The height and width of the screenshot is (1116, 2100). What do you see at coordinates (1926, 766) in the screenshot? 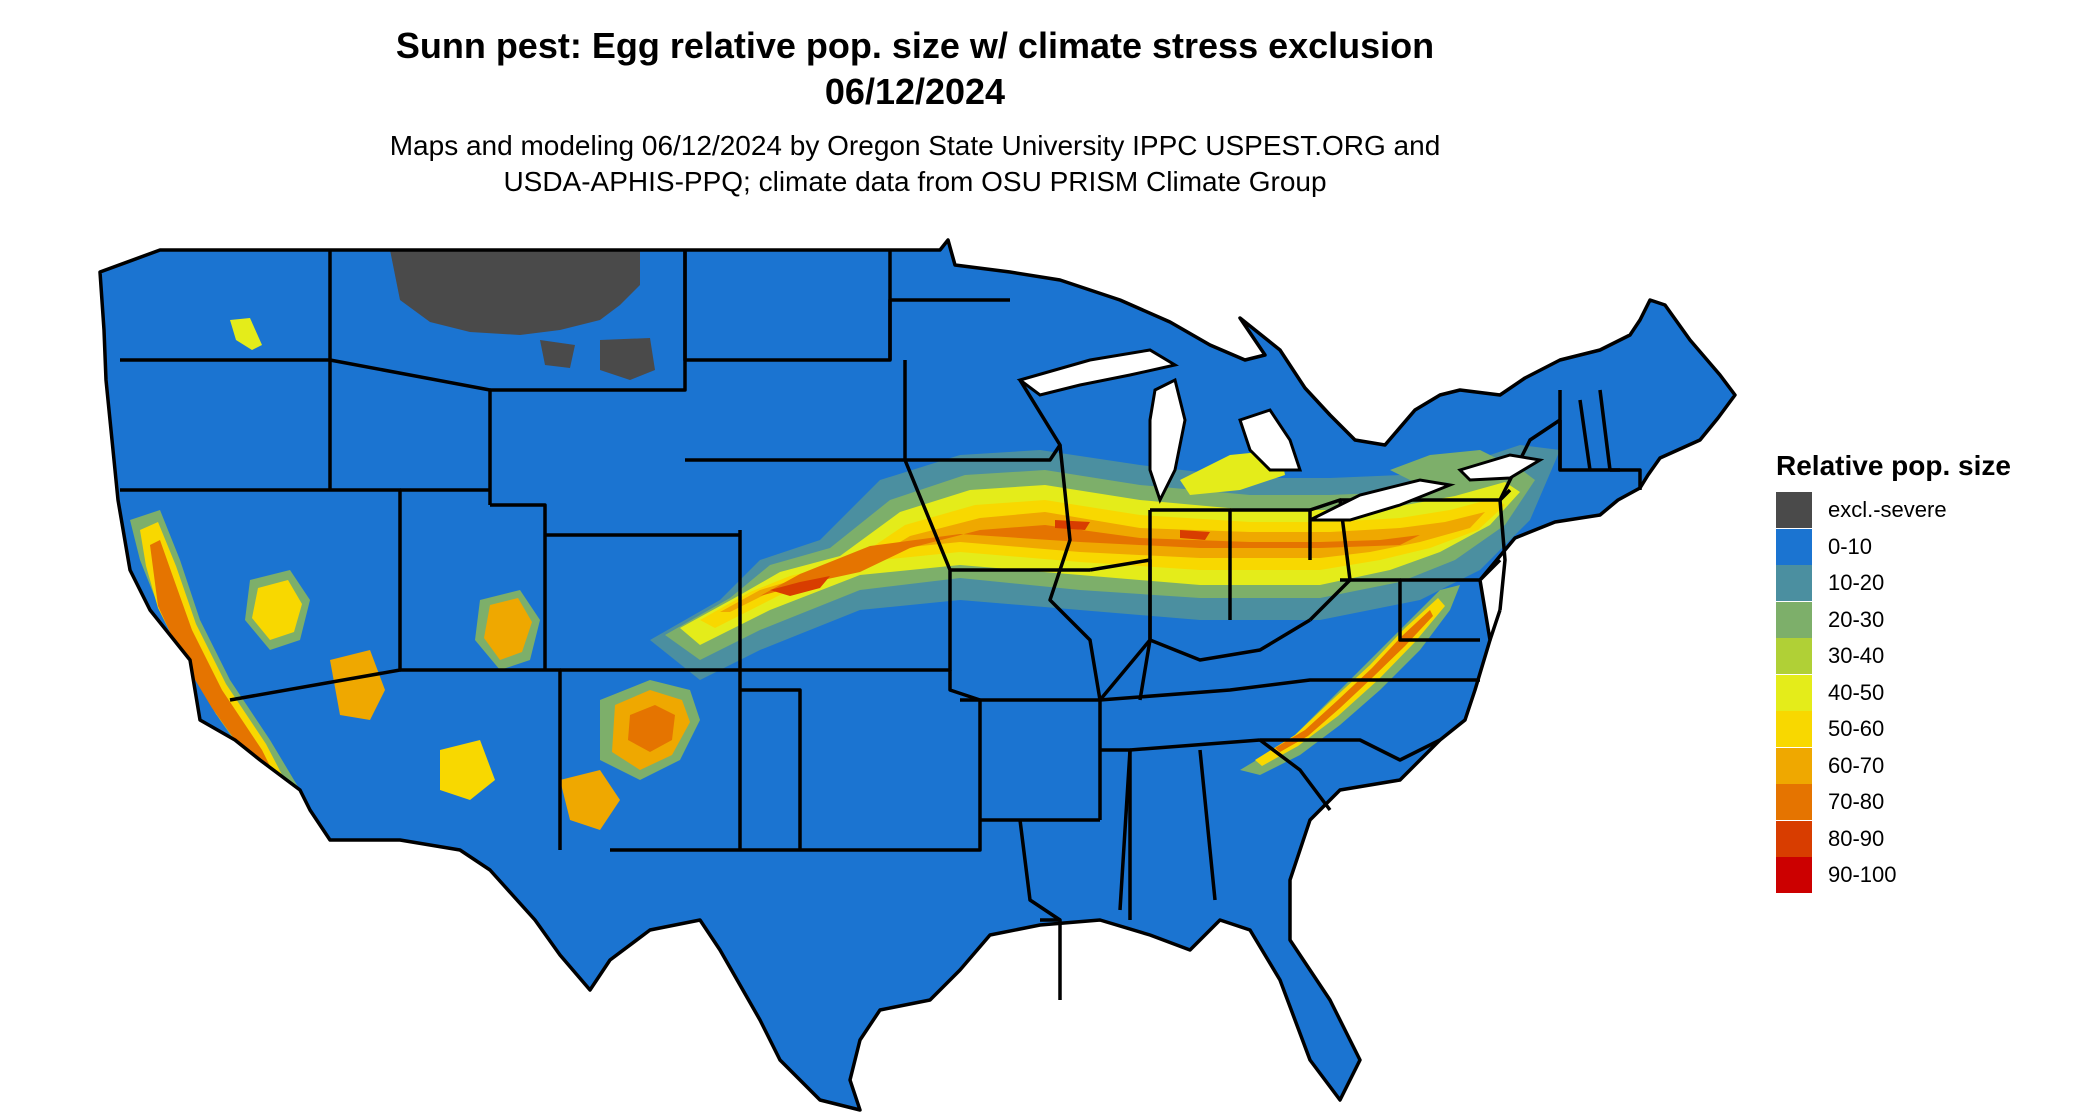
I see `legend-item: 60-70` at bounding box center [1926, 766].